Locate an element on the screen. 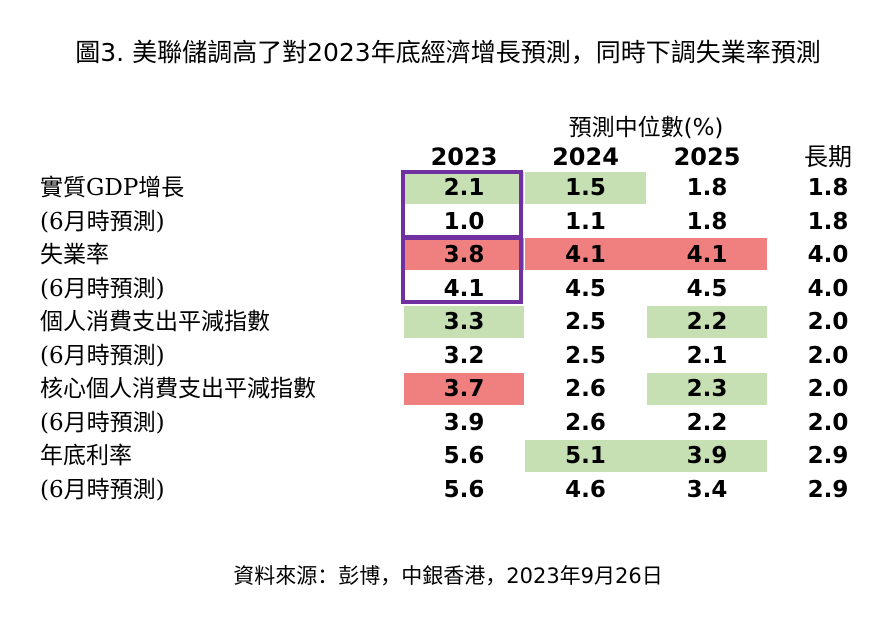 This screenshot has width=896, height=625. highlight-core-pce-2025 is located at coordinates (707, 389).